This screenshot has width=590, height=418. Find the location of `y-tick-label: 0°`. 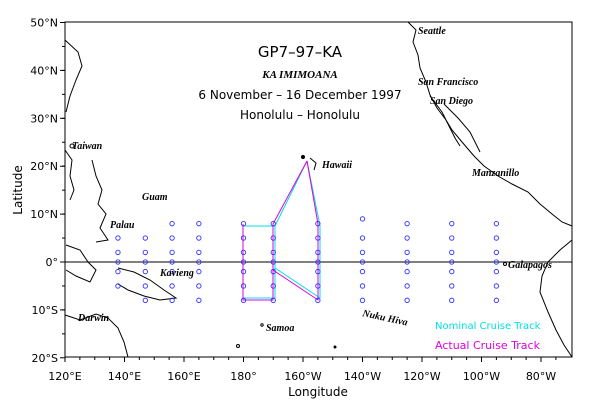

y-tick-label: 0° is located at coordinates (52, 262).